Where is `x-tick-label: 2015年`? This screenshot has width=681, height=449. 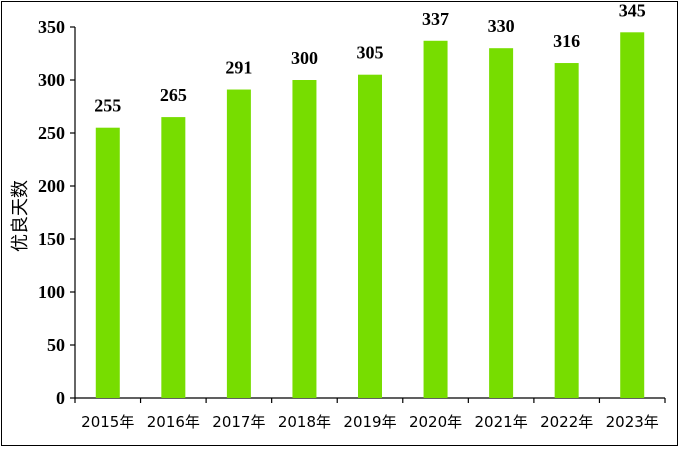 x-tick-label: 2015年 is located at coordinates (107, 422).